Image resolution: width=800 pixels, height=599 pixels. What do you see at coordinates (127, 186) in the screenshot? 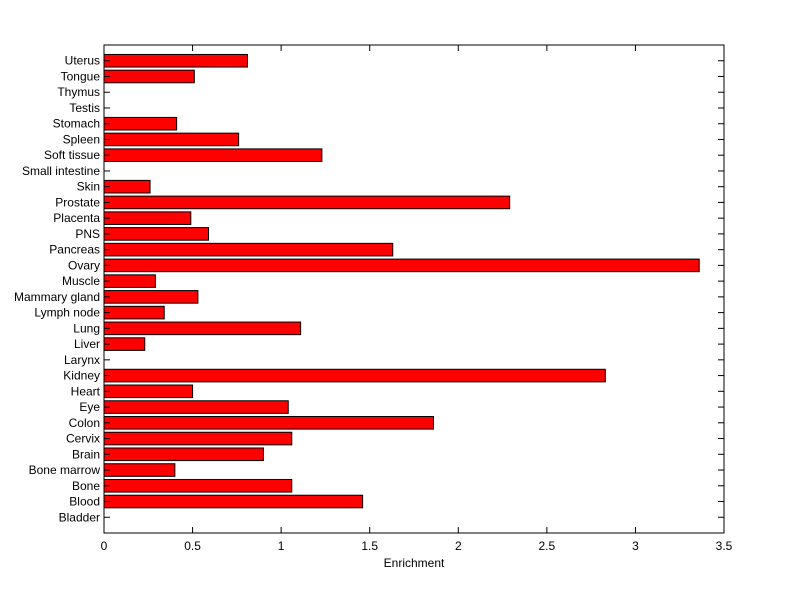
I see `bar-skin` at bounding box center [127, 186].